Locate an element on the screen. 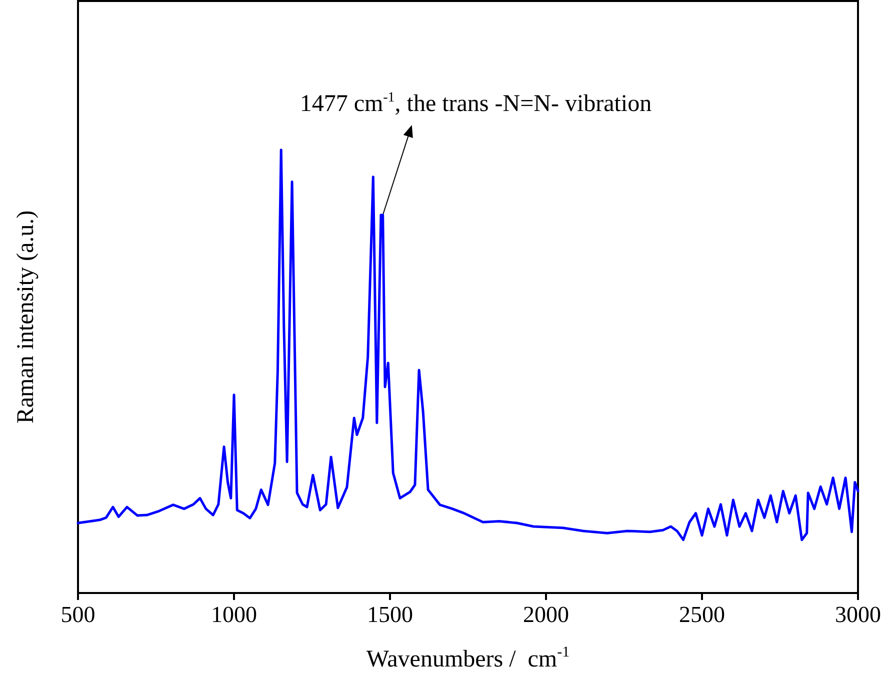 This screenshot has width=894, height=697. x-tick-label: 500 is located at coordinates (78, 614).